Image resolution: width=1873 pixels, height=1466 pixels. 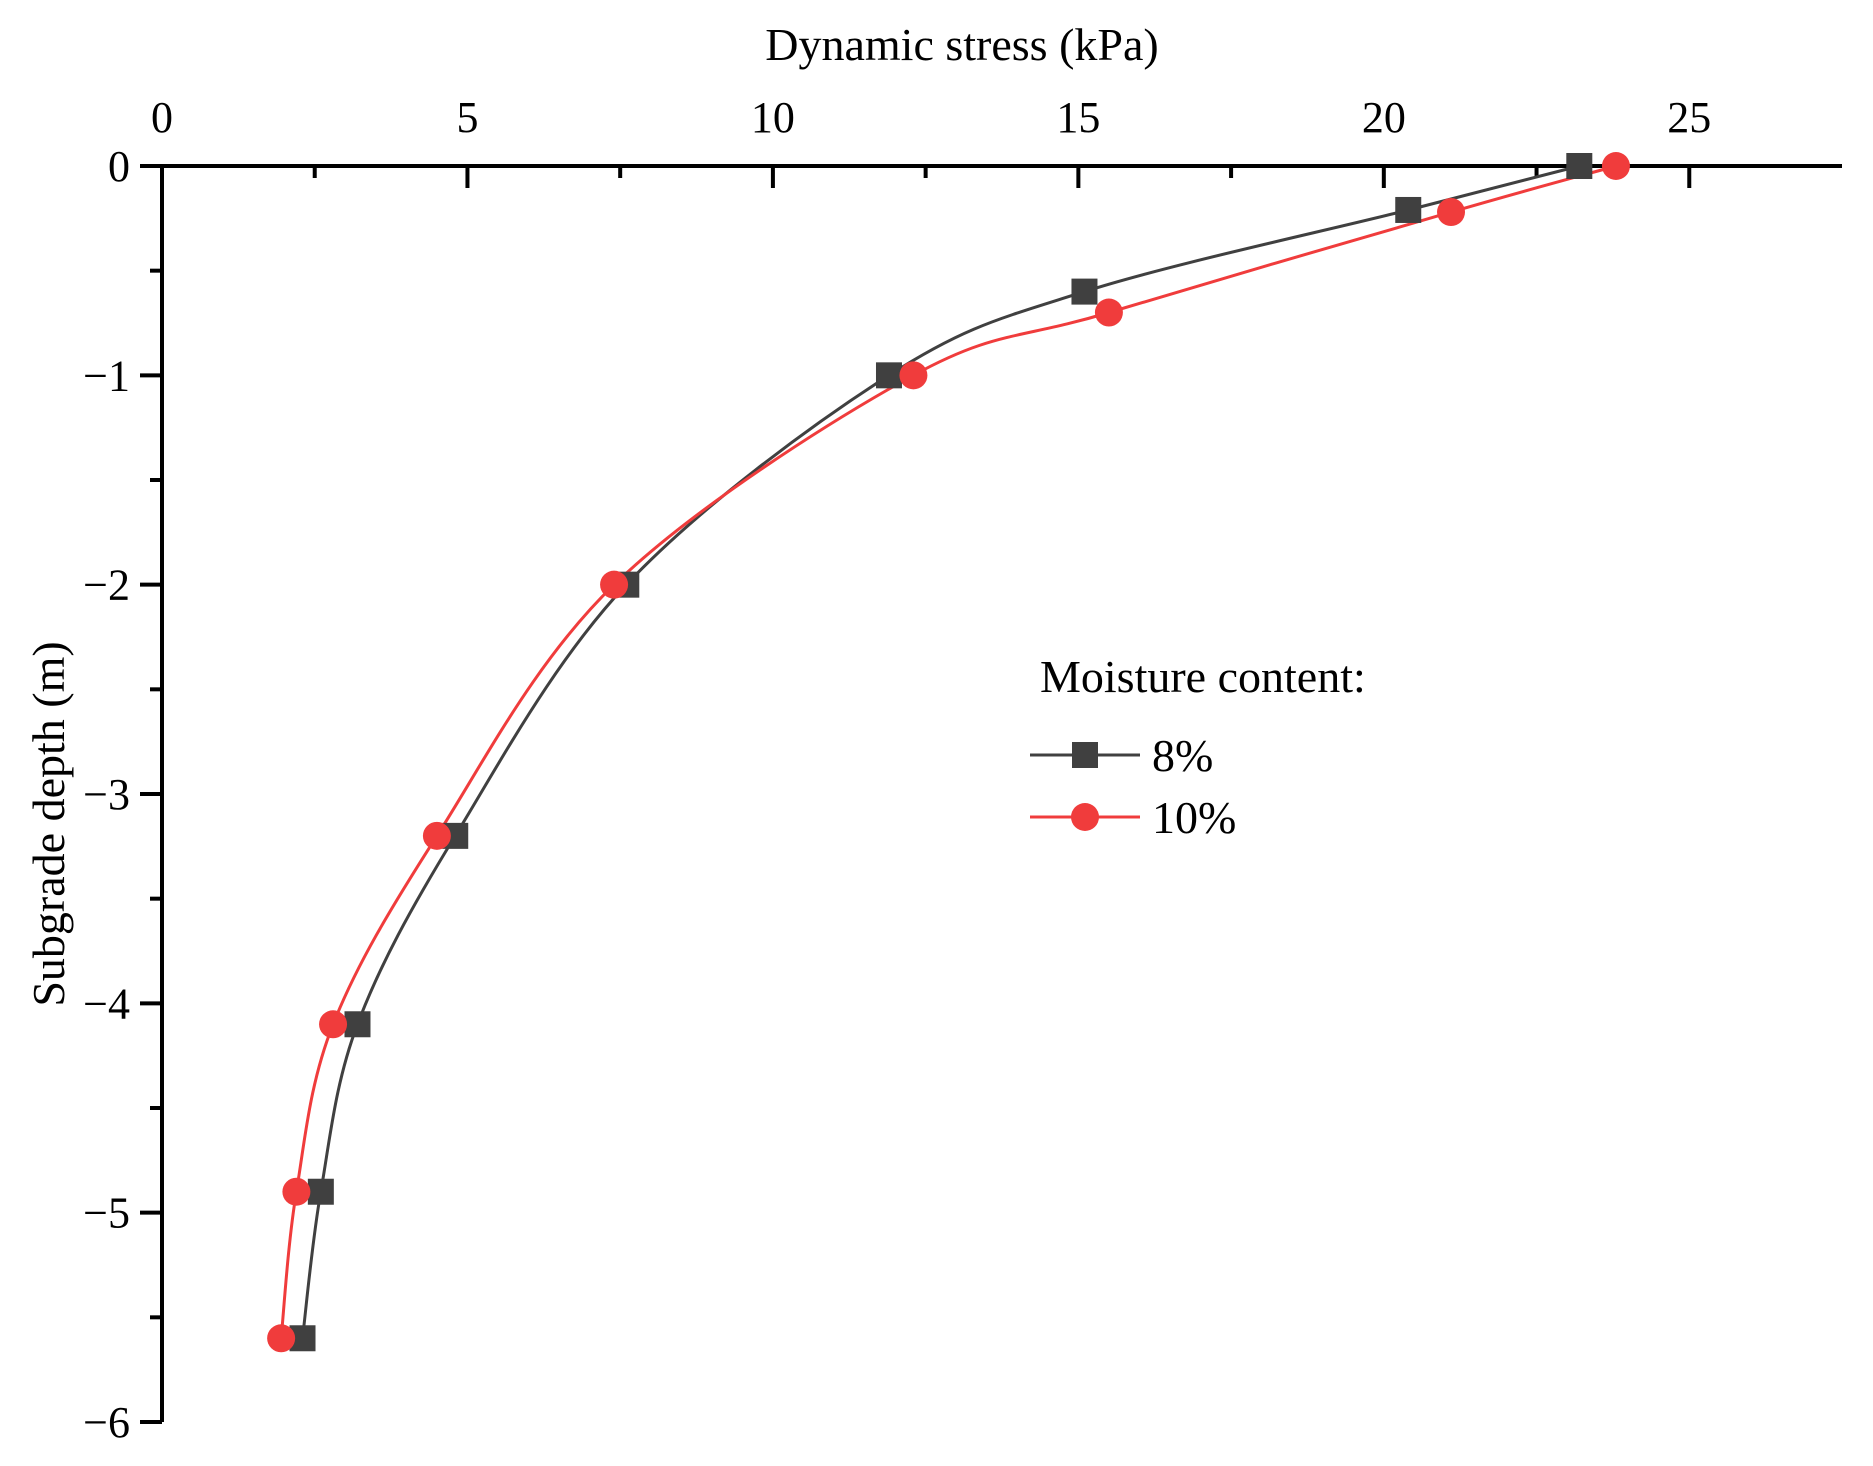 I want to click on y-tick-label: −4, so click(x=106, y=1003).